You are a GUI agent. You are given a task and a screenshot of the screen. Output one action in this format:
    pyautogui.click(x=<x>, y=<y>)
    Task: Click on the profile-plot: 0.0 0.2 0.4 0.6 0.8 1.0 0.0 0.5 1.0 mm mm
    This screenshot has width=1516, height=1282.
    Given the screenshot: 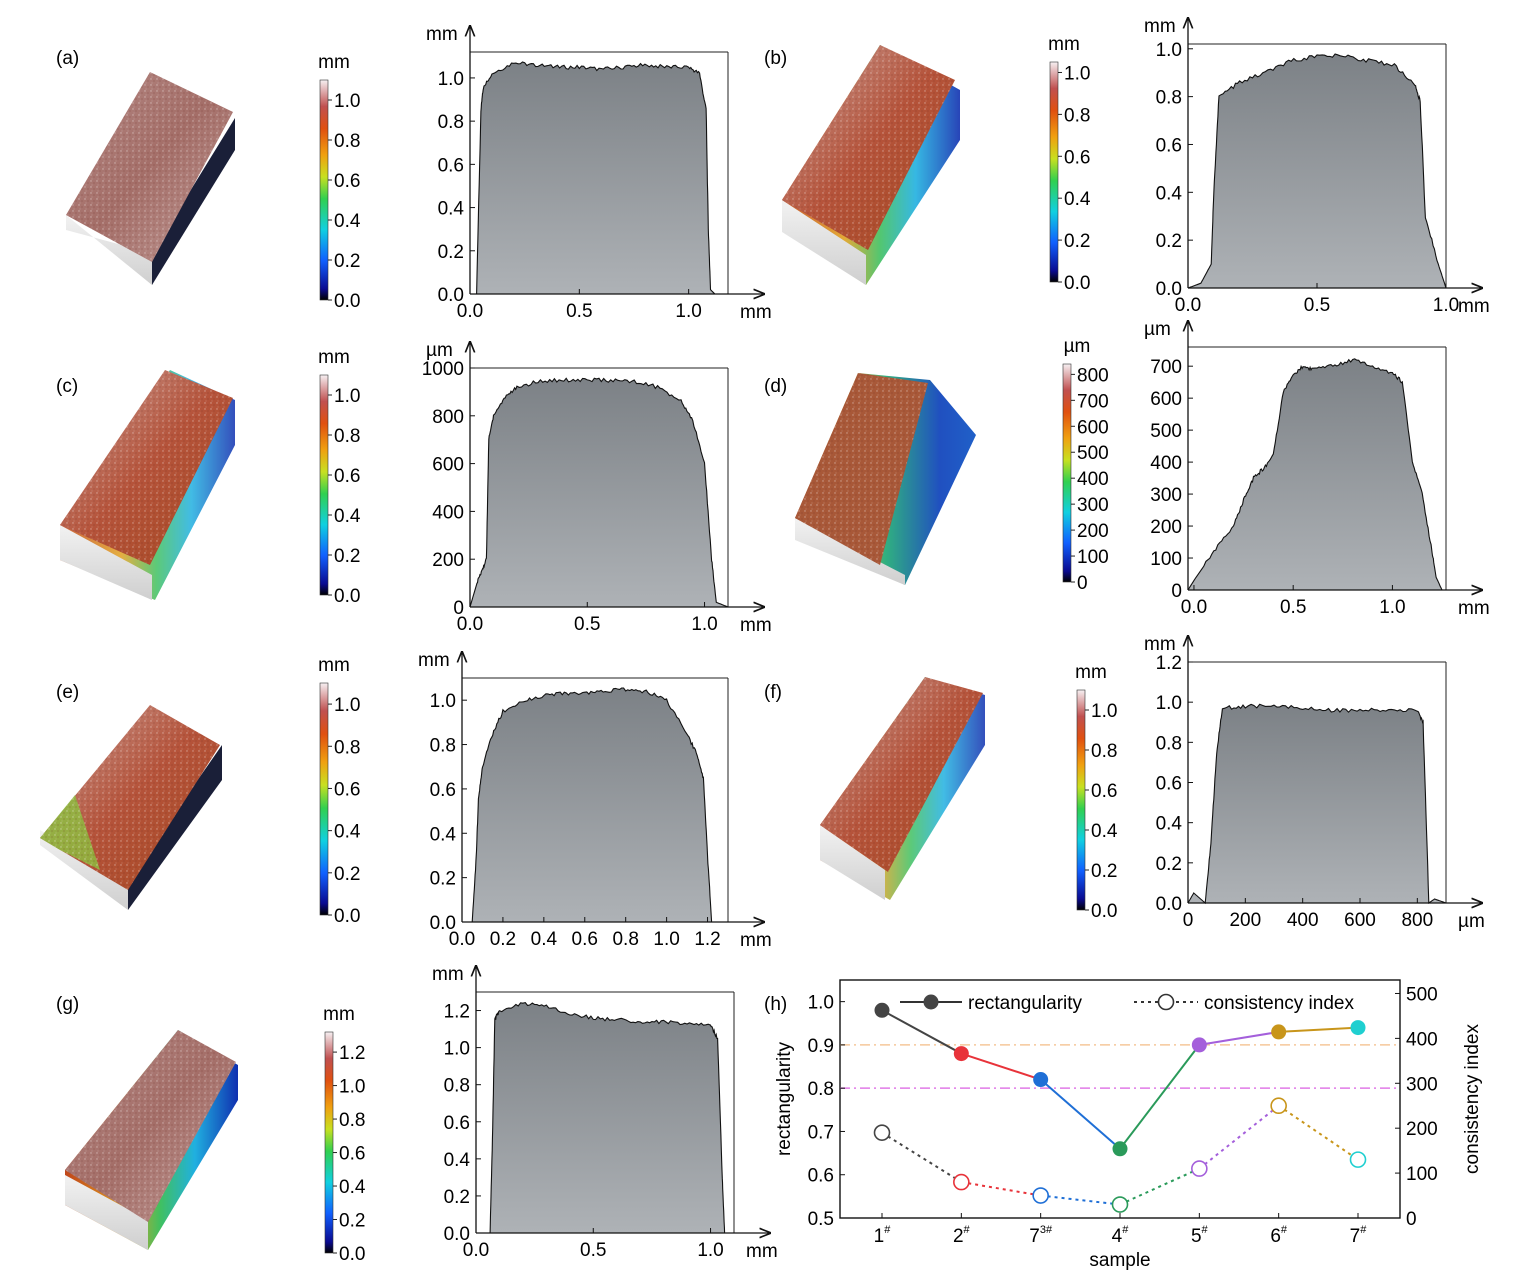 What is the action you would take?
    pyautogui.click(x=599, y=173)
    